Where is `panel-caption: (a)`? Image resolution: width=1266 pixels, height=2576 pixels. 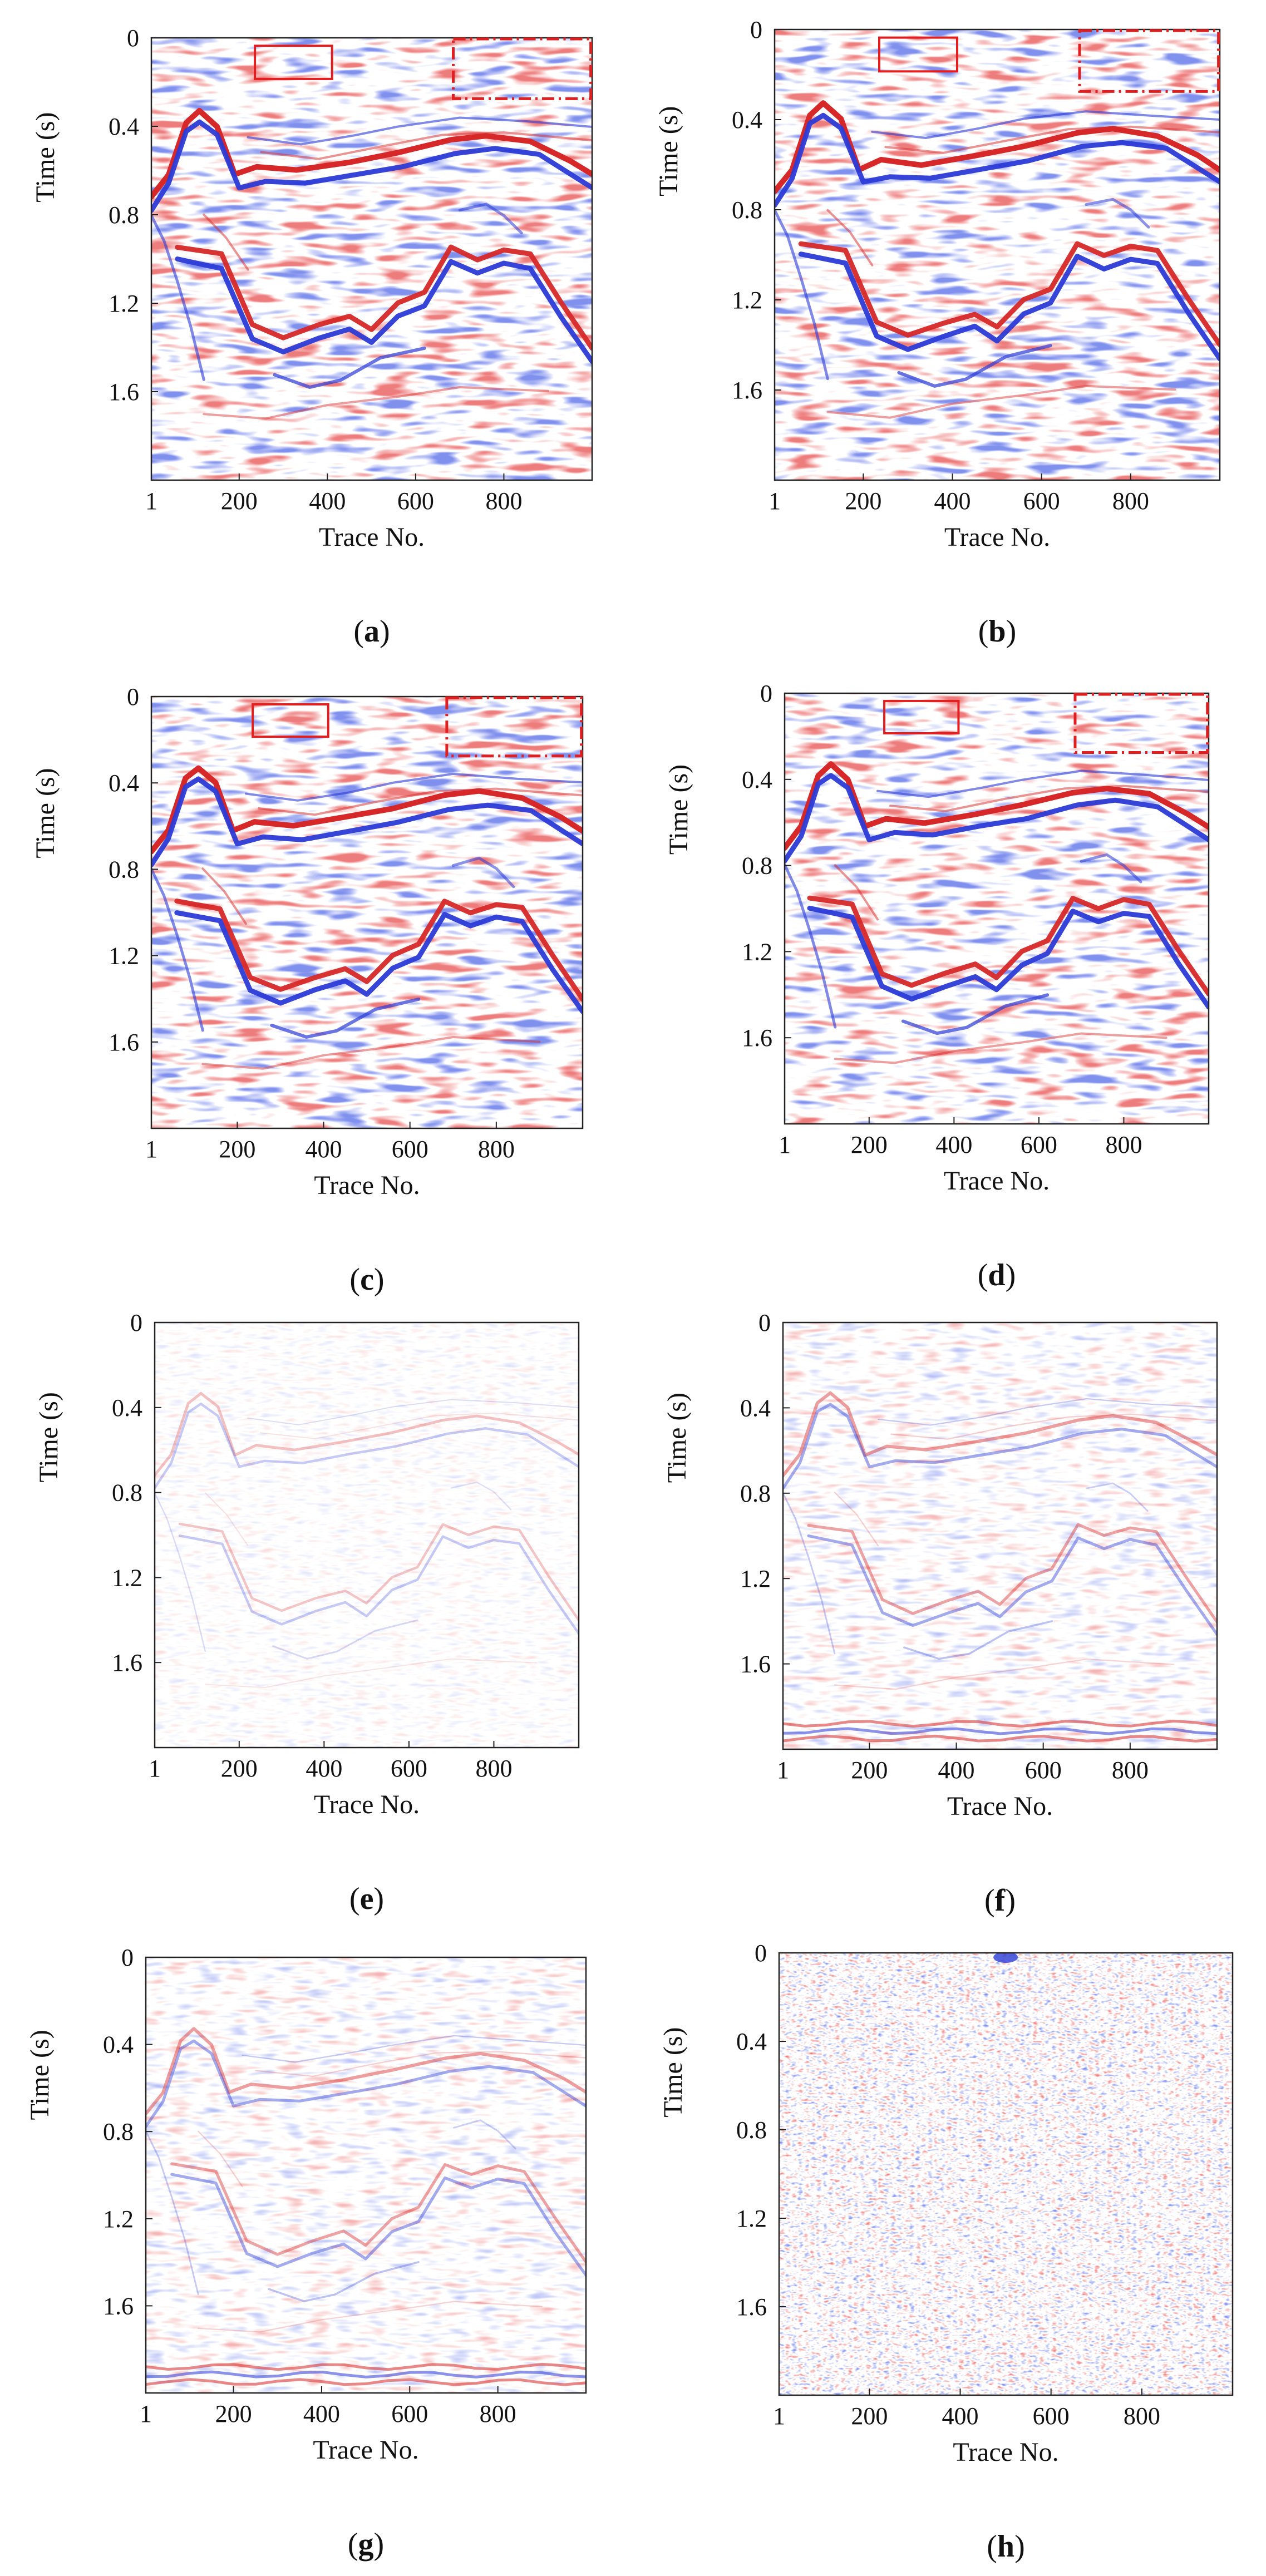
panel-caption: (a) is located at coordinates (371, 632).